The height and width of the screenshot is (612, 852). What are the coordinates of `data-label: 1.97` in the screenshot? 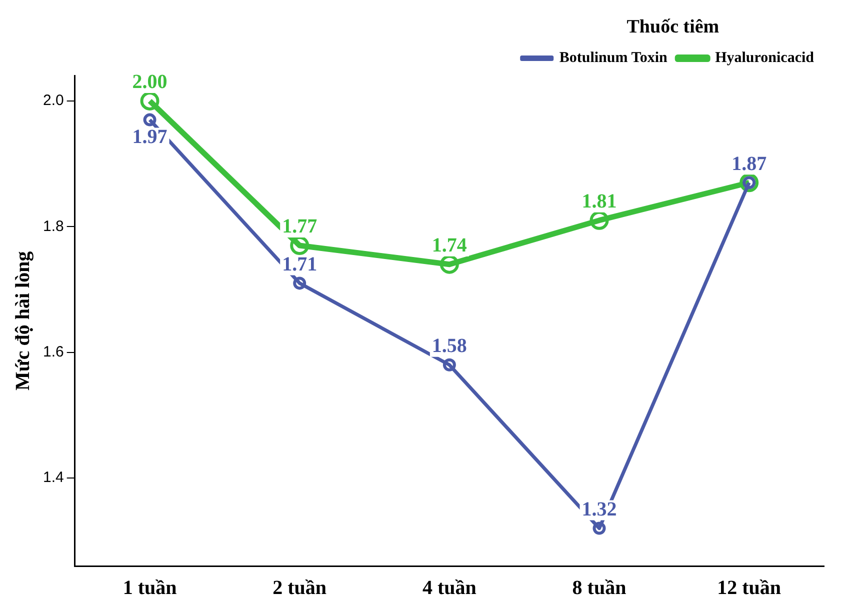 It's located at (150, 137).